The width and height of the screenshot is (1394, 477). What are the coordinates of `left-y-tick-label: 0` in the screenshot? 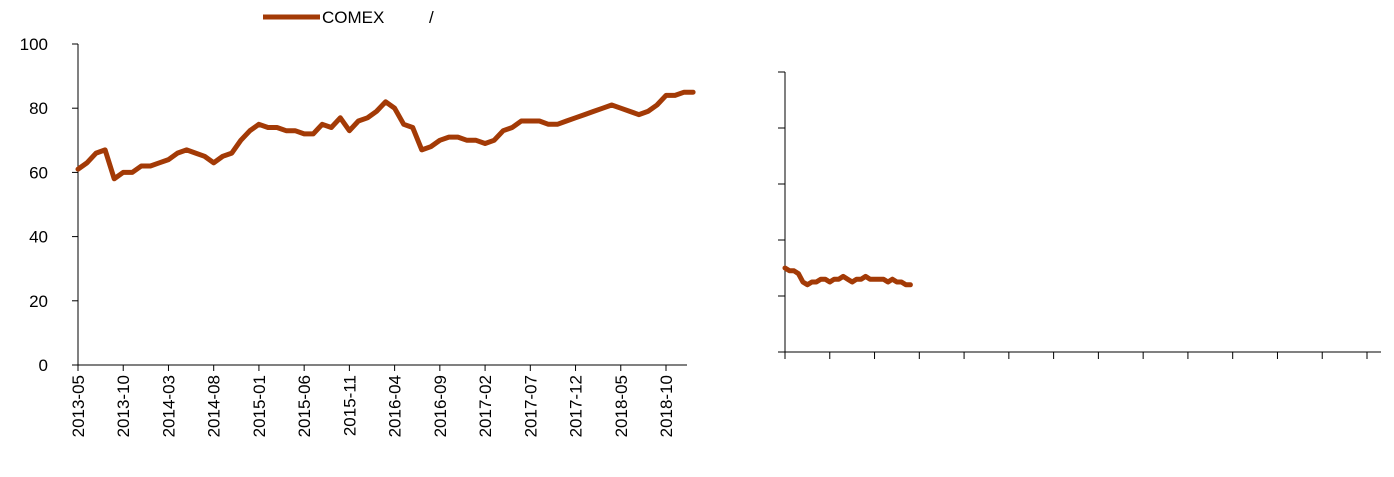 It's located at (43, 365).